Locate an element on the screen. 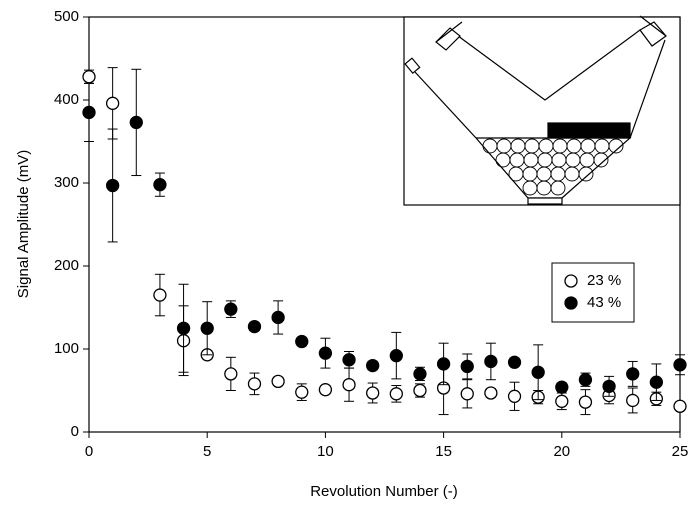  y-axis-title: Signal Amplitude (mV) is located at coordinates (23, 224).